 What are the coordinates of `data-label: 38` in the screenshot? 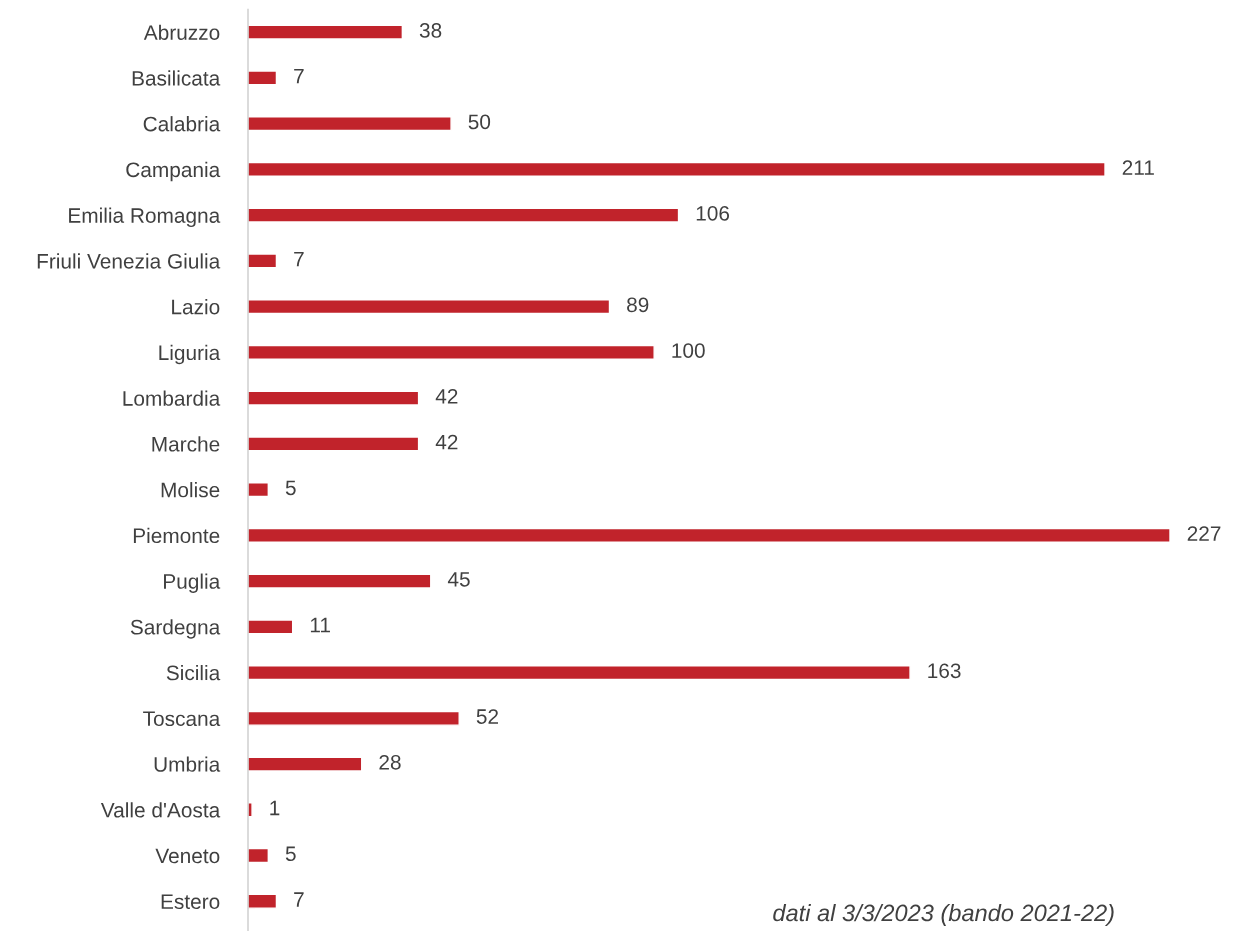 It's located at (430, 30).